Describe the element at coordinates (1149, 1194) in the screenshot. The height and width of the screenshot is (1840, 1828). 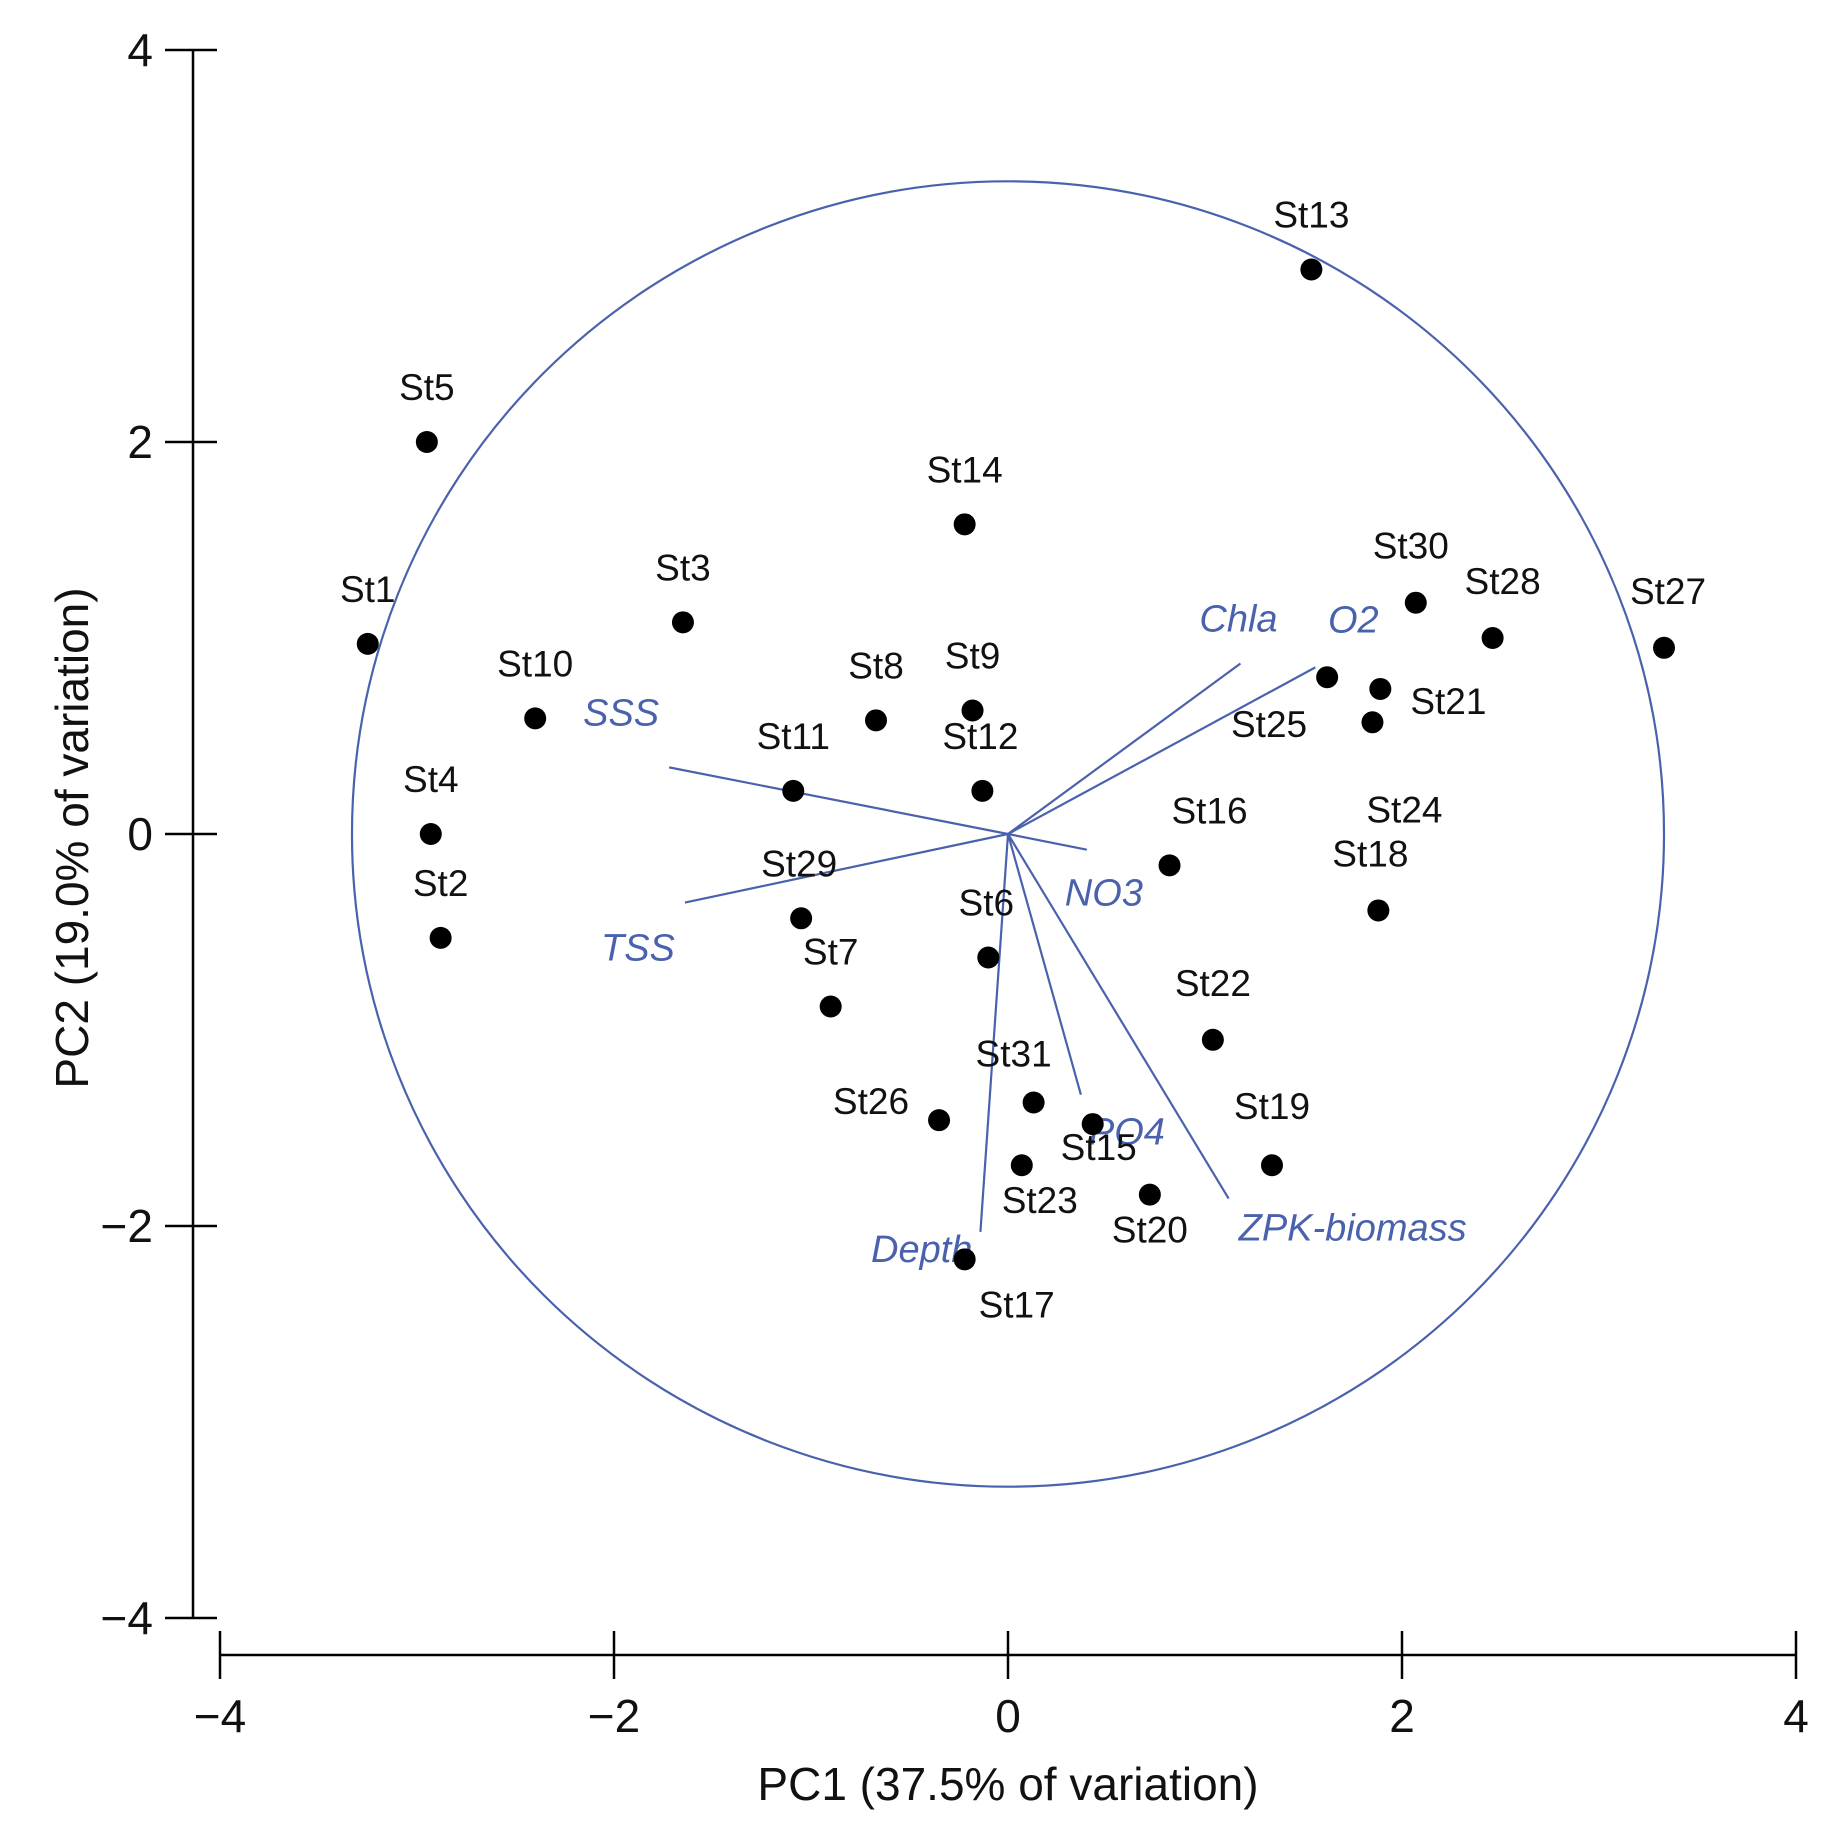
I see `station-point-st20` at that location.